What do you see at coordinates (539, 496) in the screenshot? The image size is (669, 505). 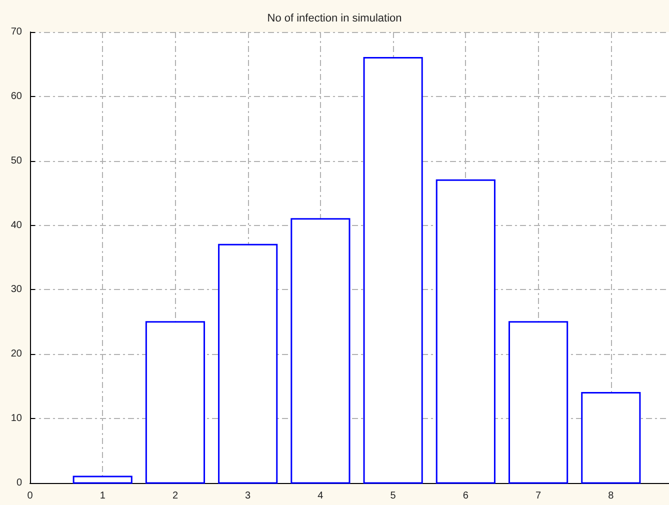 I see `x-tick-label: 7` at bounding box center [539, 496].